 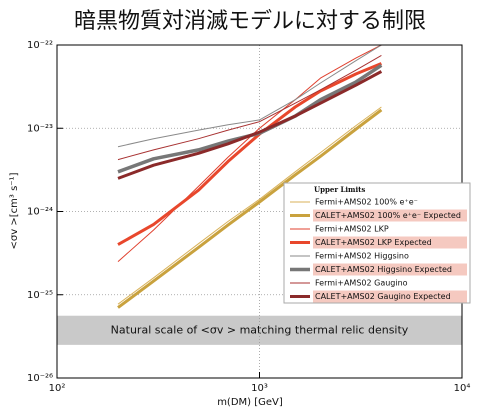 I want to click on legend-title: Upper Limits, so click(x=339, y=189).